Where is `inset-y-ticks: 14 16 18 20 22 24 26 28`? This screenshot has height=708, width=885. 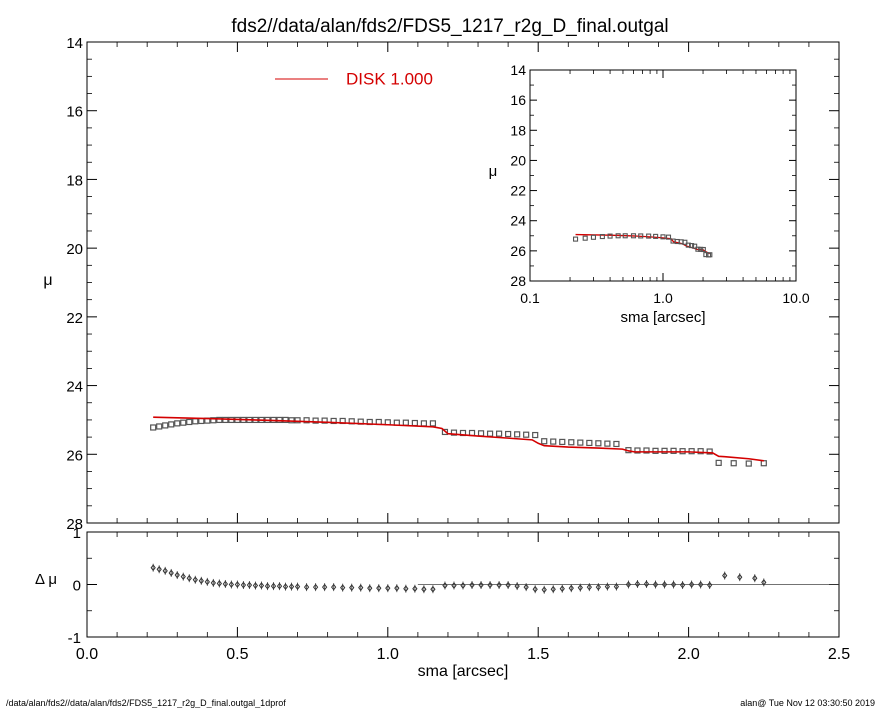
inset-y-ticks: 14 16 18 20 22 24 26 28 is located at coordinates (653, 175).